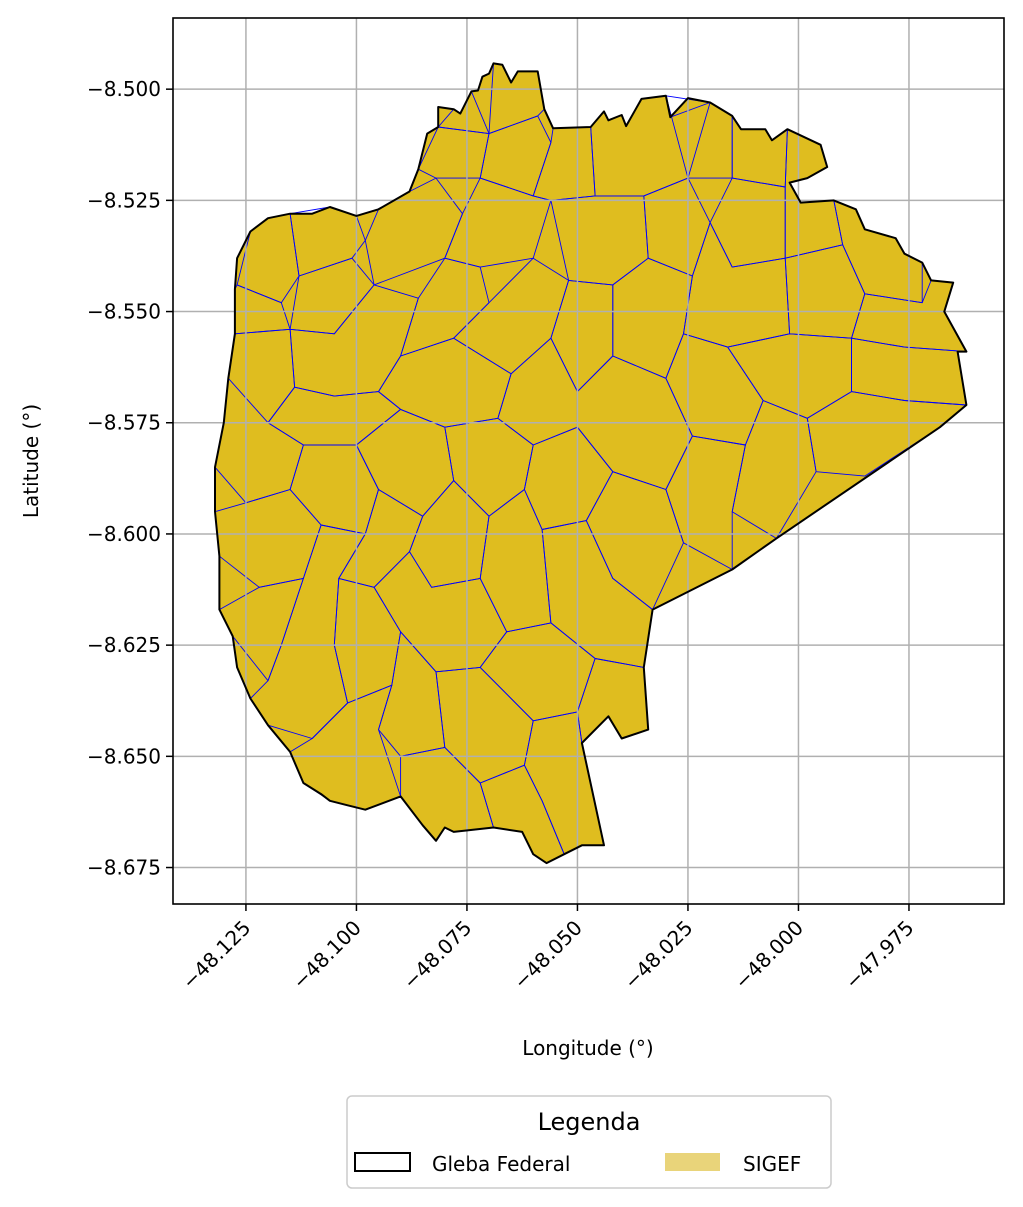 The width and height of the screenshot is (1023, 1207). What do you see at coordinates (124, 534) in the screenshot?
I see `y-tick-label: −8.600` at bounding box center [124, 534].